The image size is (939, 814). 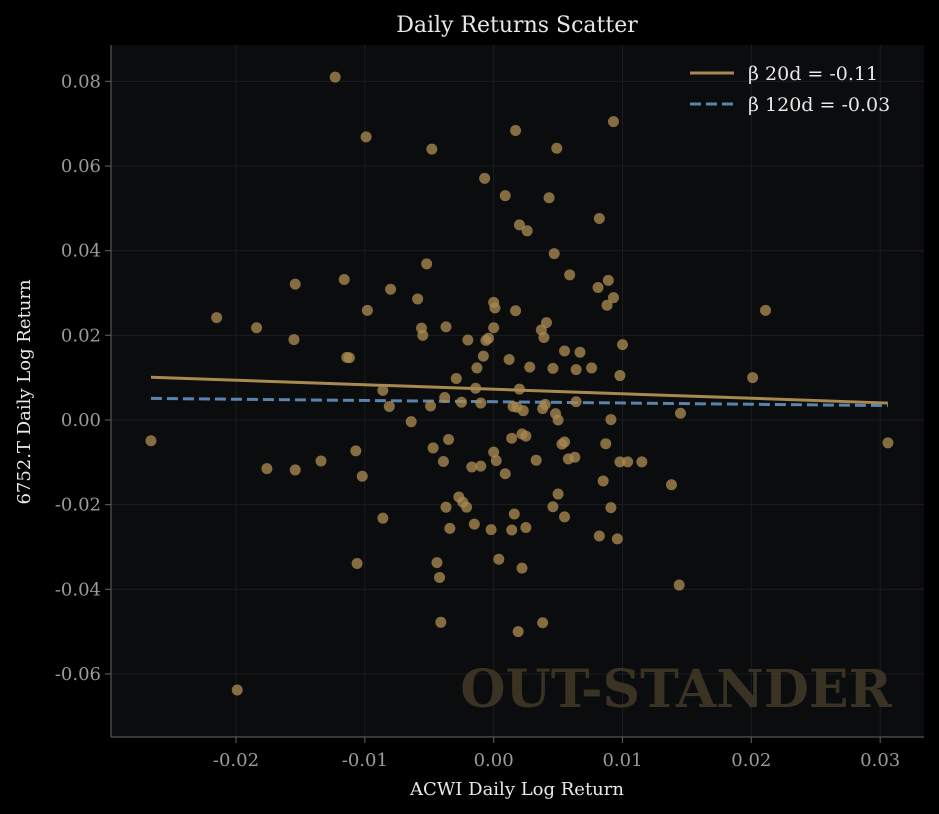 What do you see at coordinates (790, 89) in the screenshot?
I see `legend: β 20d = -0.11 β 120d = -0.03` at bounding box center [790, 89].